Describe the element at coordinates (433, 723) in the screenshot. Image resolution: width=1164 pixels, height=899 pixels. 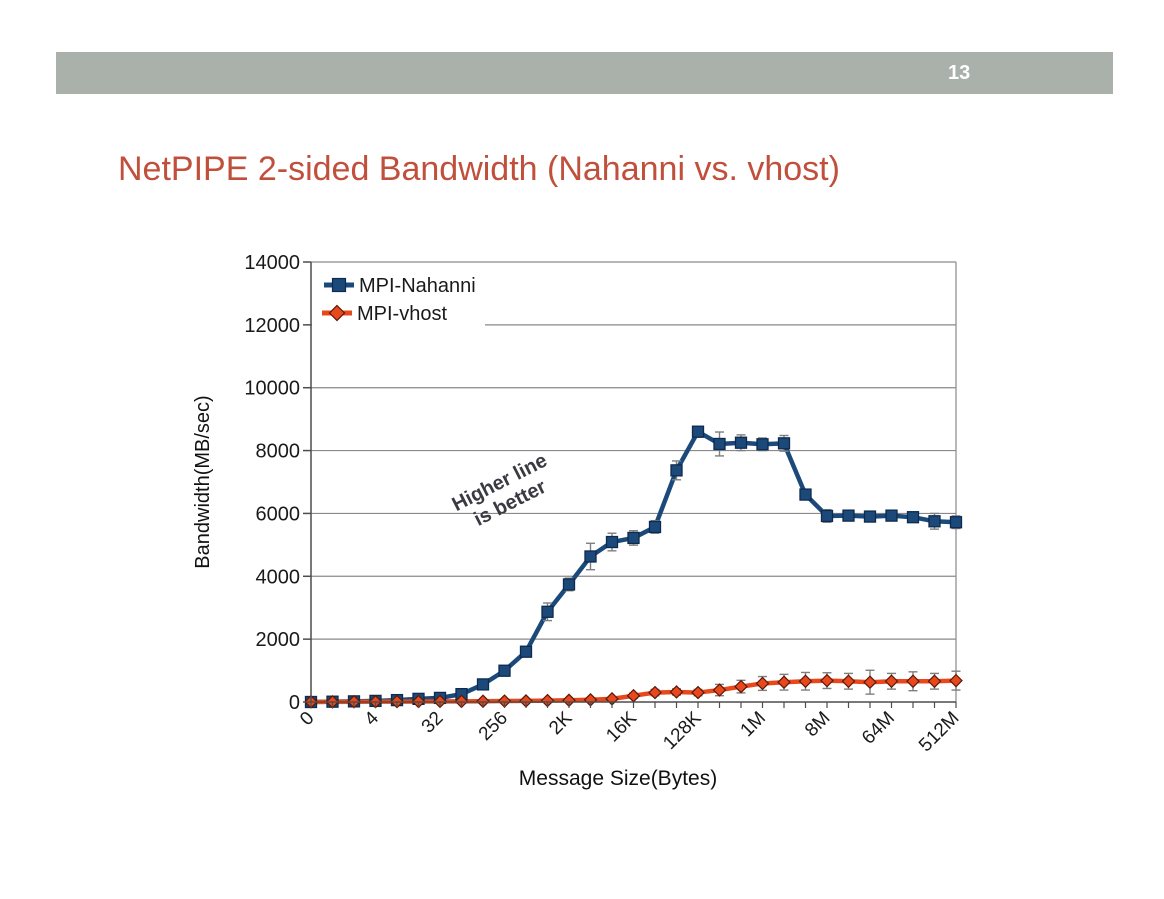
I see `x-tick-label: 32` at that location.